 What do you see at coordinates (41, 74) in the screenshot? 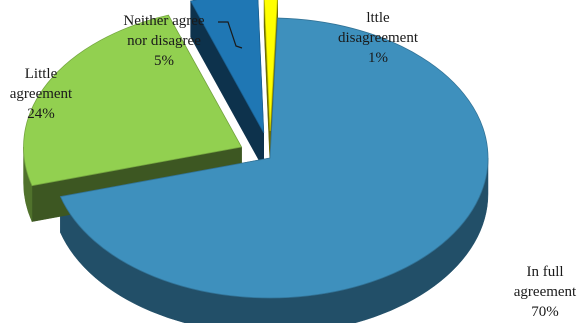
I see `slice-label-line: Little` at bounding box center [41, 74].